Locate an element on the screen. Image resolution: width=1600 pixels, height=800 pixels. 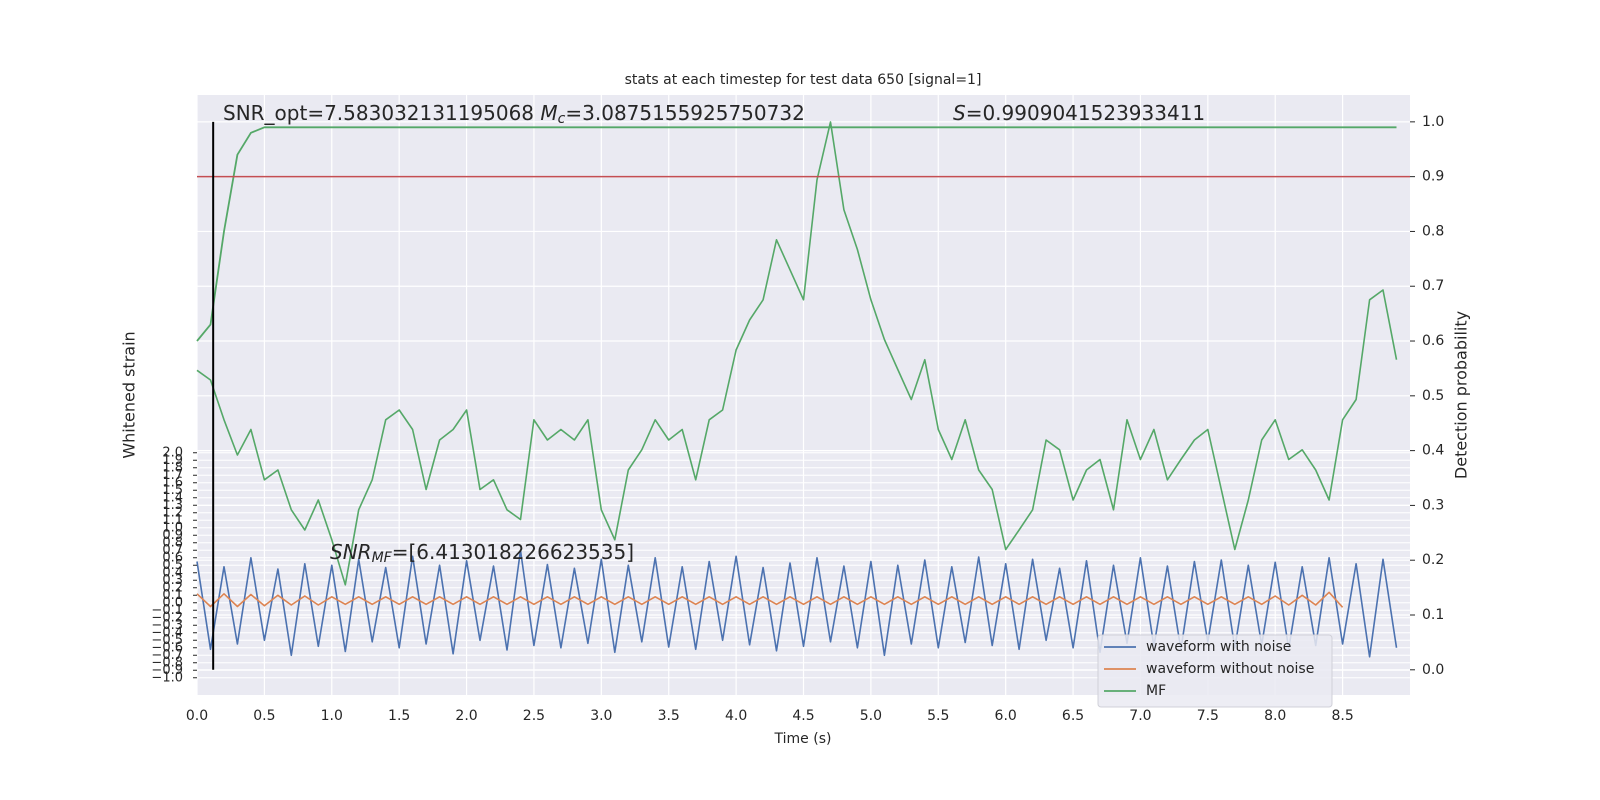
y-tick-label: 0.1 is located at coordinates (172, 595).